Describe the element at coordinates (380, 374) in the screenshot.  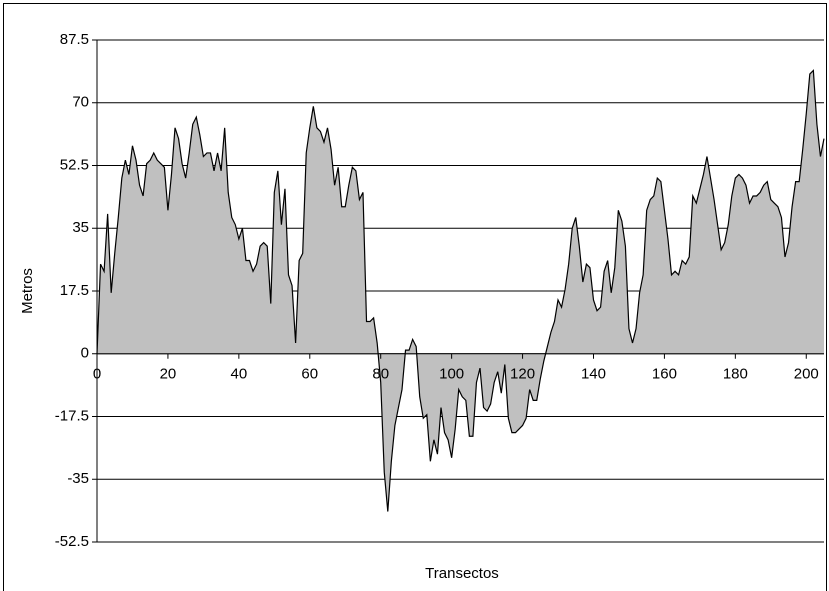
I see `x-tick-label: 80` at that location.